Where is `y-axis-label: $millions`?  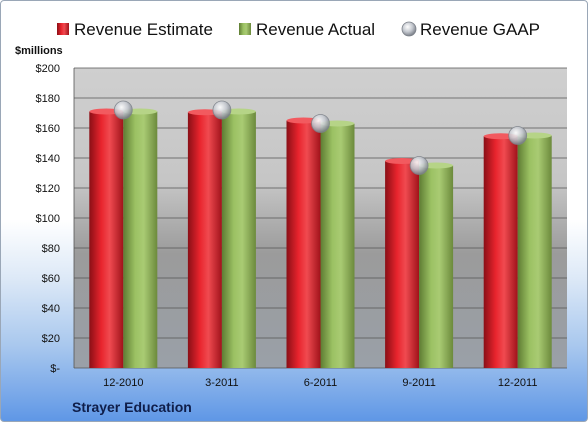
y-axis-label: $millions is located at coordinates (39, 51).